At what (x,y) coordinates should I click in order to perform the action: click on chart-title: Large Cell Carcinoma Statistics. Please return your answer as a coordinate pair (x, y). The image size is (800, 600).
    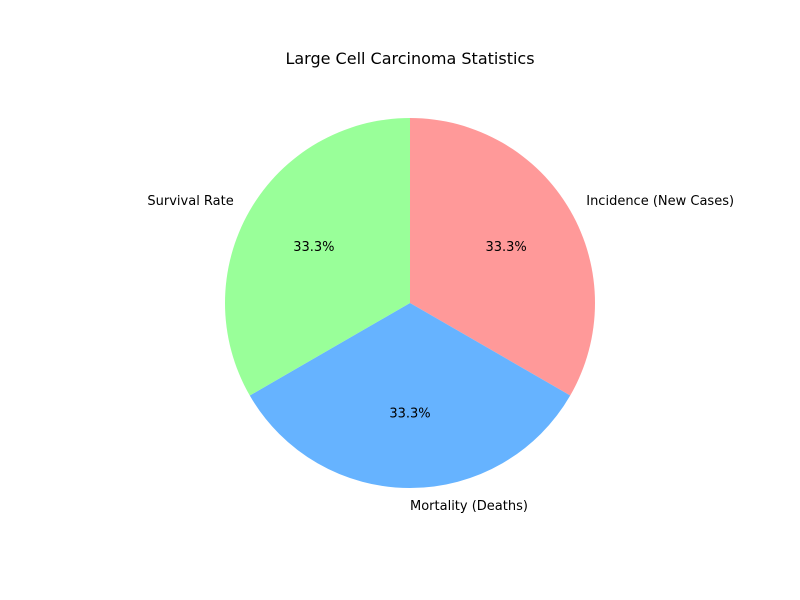
    Looking at the image, I should click on (409, 58).